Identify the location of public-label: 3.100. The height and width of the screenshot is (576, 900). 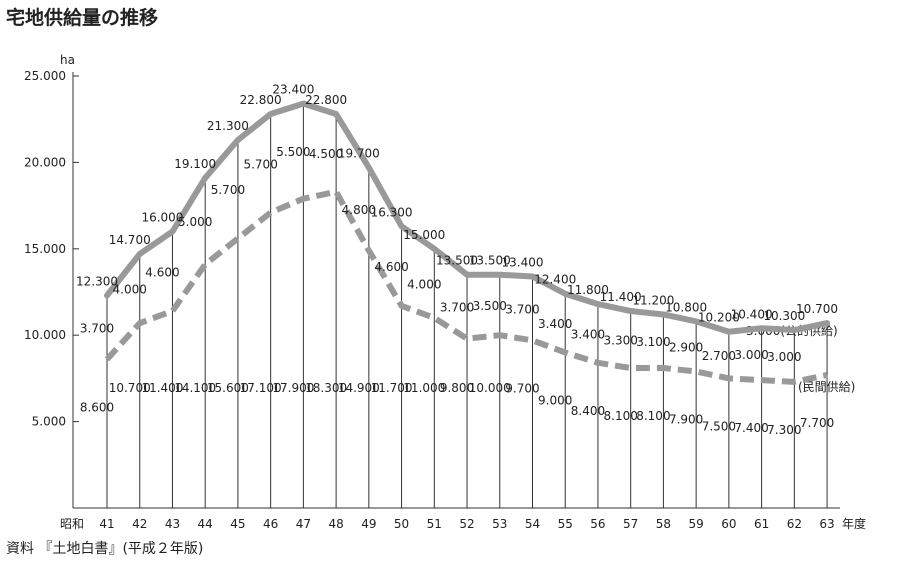
(653, 342).